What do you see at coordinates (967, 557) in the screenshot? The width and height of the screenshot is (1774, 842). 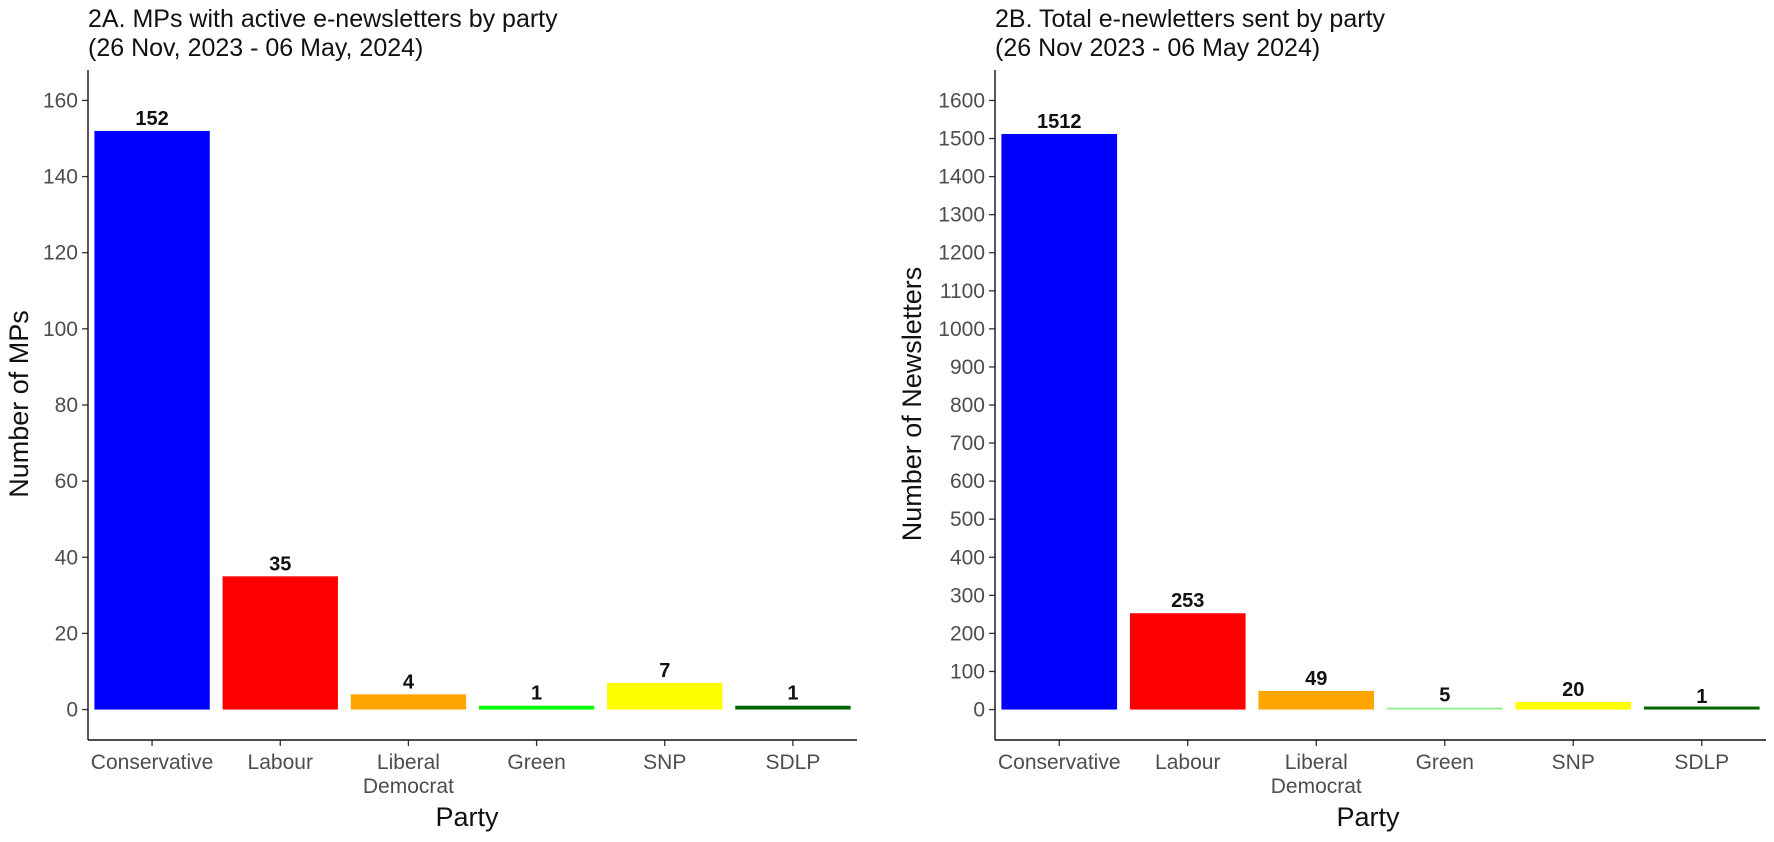 I see `y-tick-label: 400` at bounding box center [967, 557].